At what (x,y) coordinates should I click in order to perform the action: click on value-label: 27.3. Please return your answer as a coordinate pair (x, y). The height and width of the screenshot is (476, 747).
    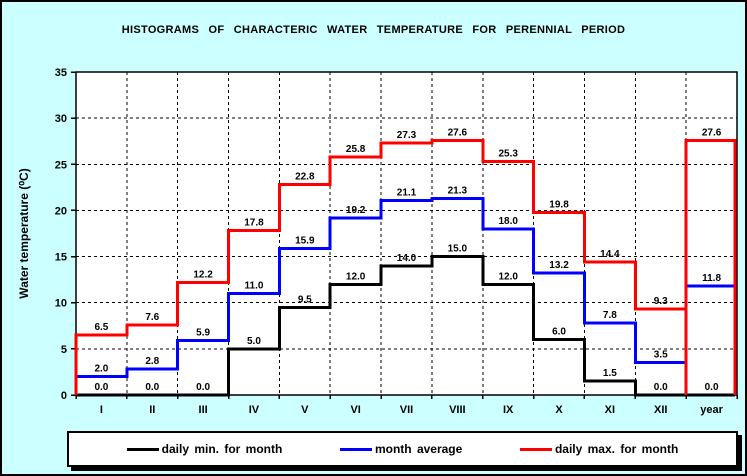
    Looking at the image, I should click on (407, 135).